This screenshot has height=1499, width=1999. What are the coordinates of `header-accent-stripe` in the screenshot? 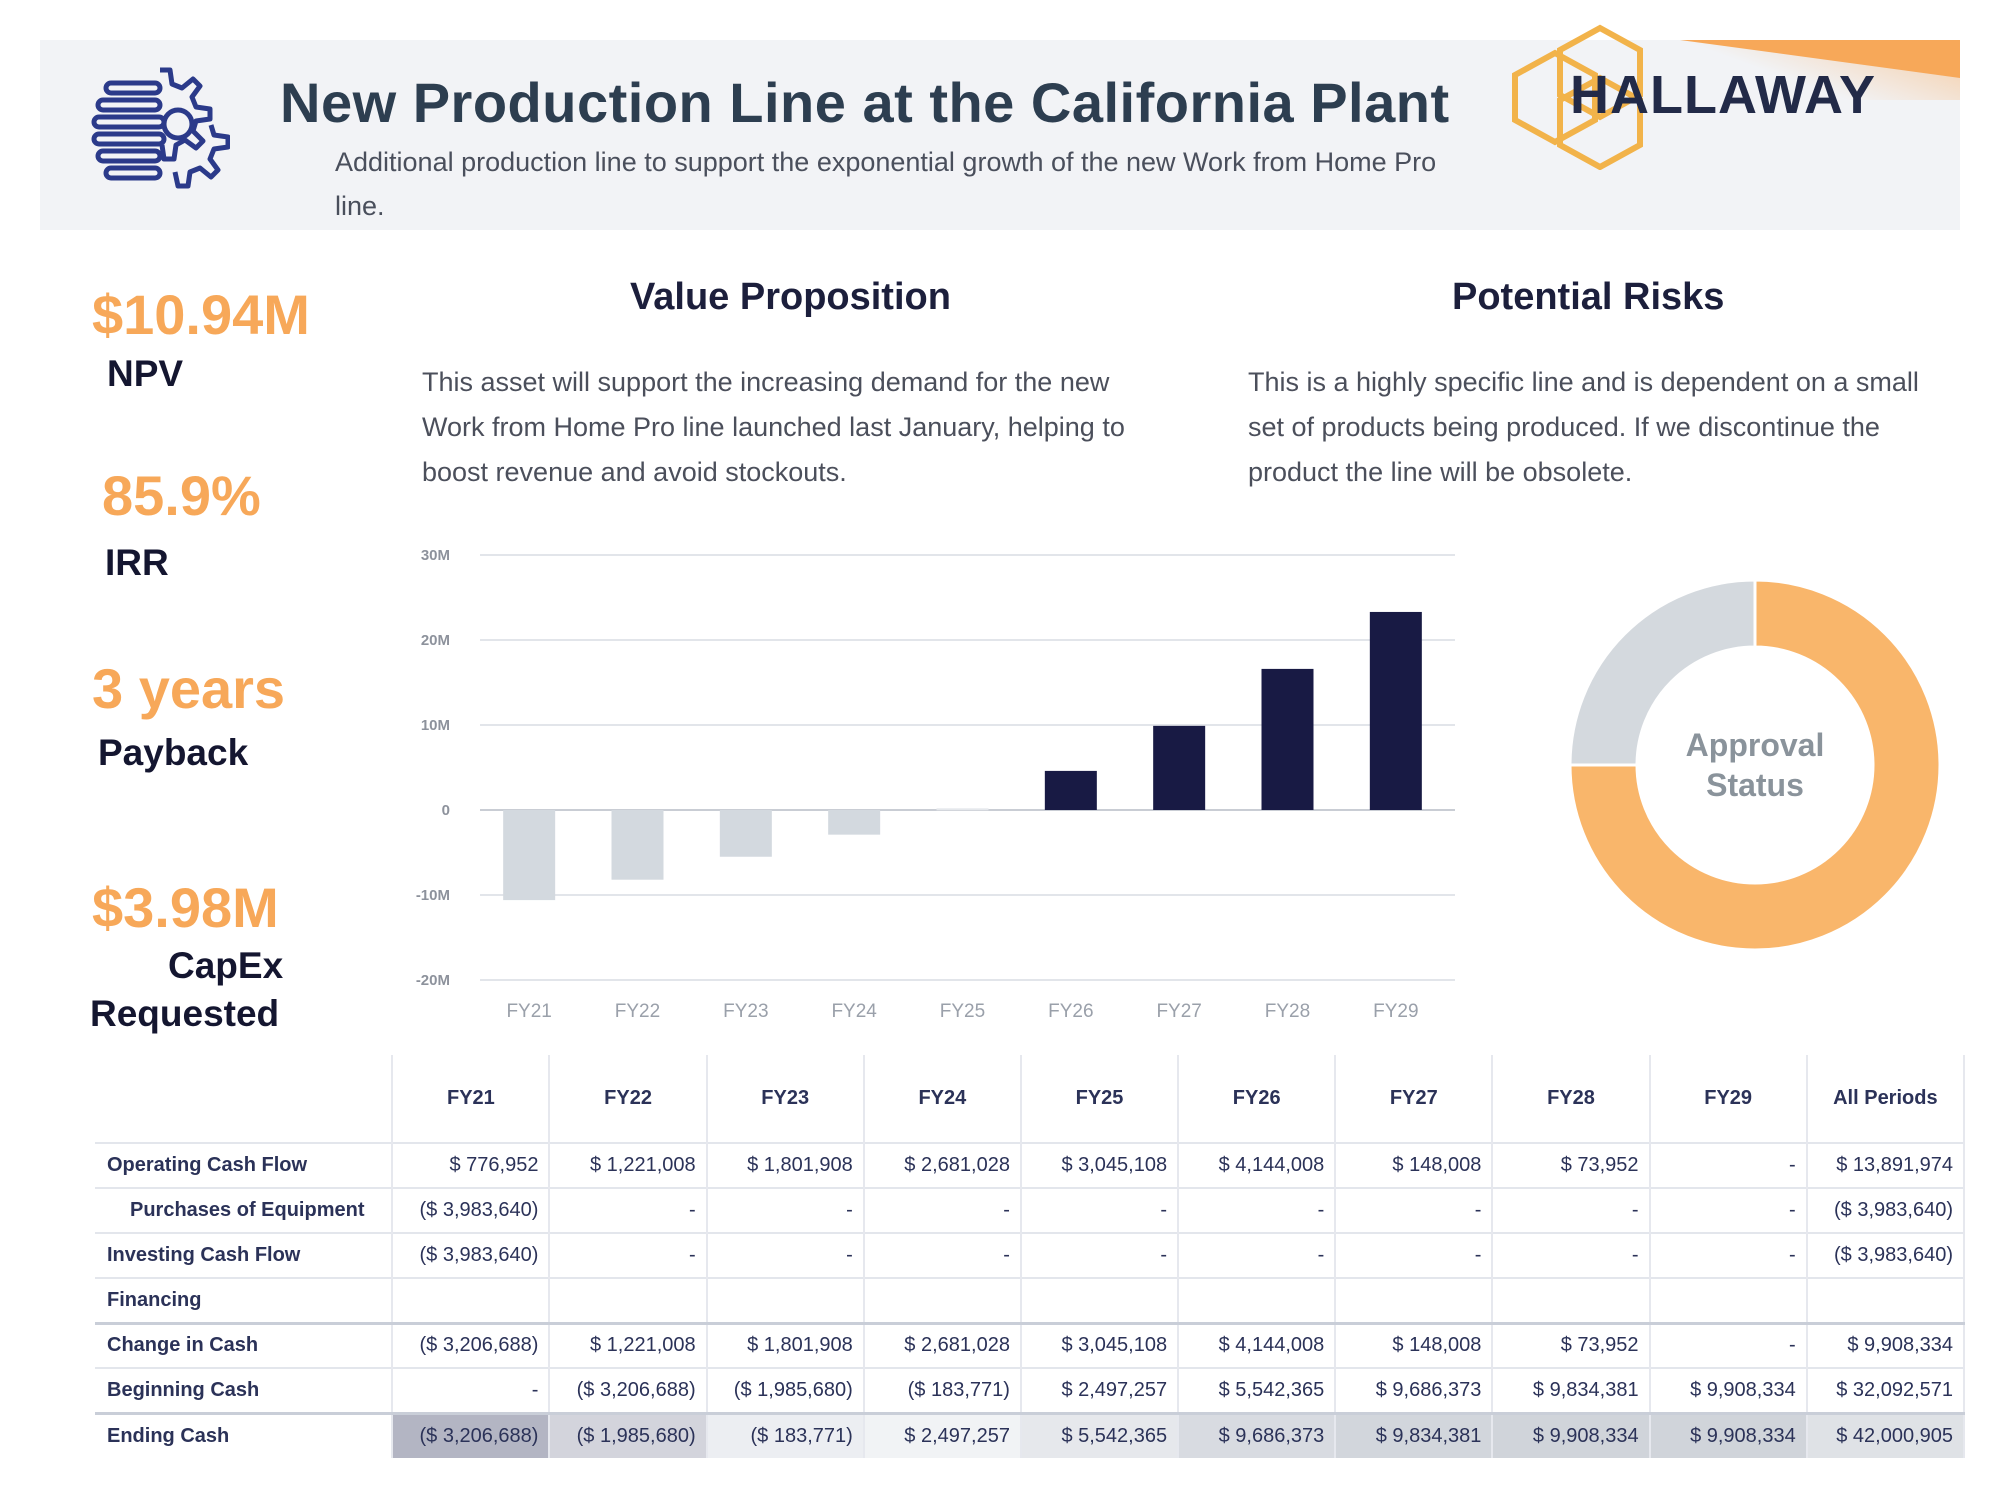 It's located at (1820, 59).